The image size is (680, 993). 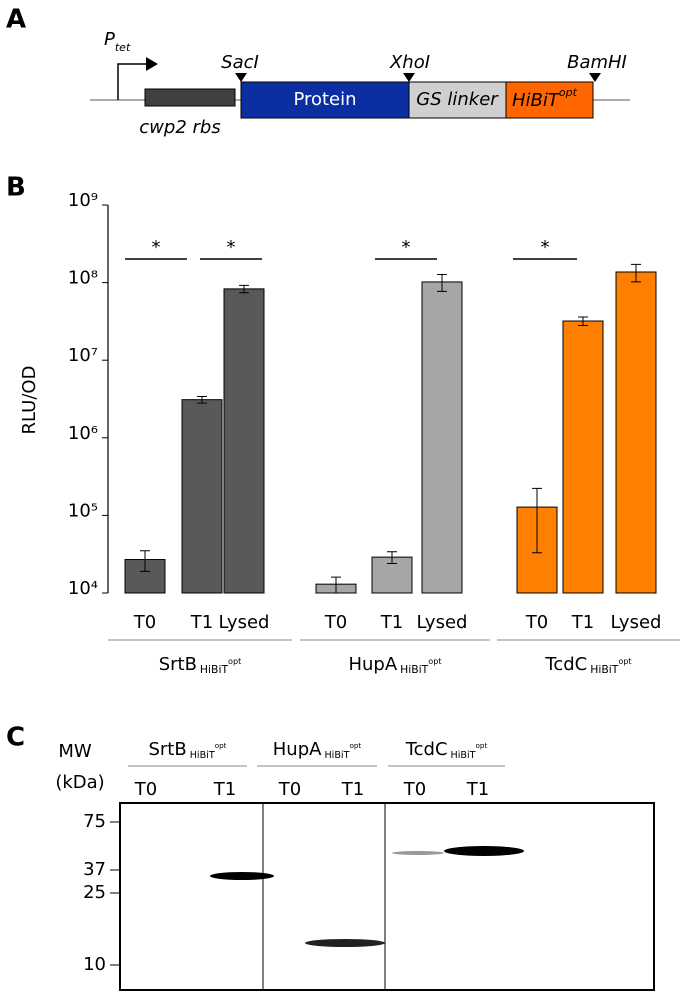 What do you see at coordinates (83, 278) in the screenshot?
I see `y-tick-label: 10⁸` at bounding box center [83, 278].